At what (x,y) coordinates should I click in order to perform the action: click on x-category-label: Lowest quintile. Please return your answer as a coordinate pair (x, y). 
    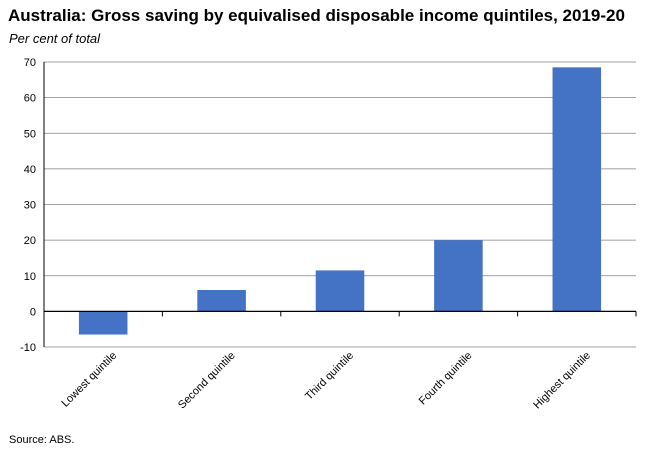
    Looking at the image, I should click on (89, 380).